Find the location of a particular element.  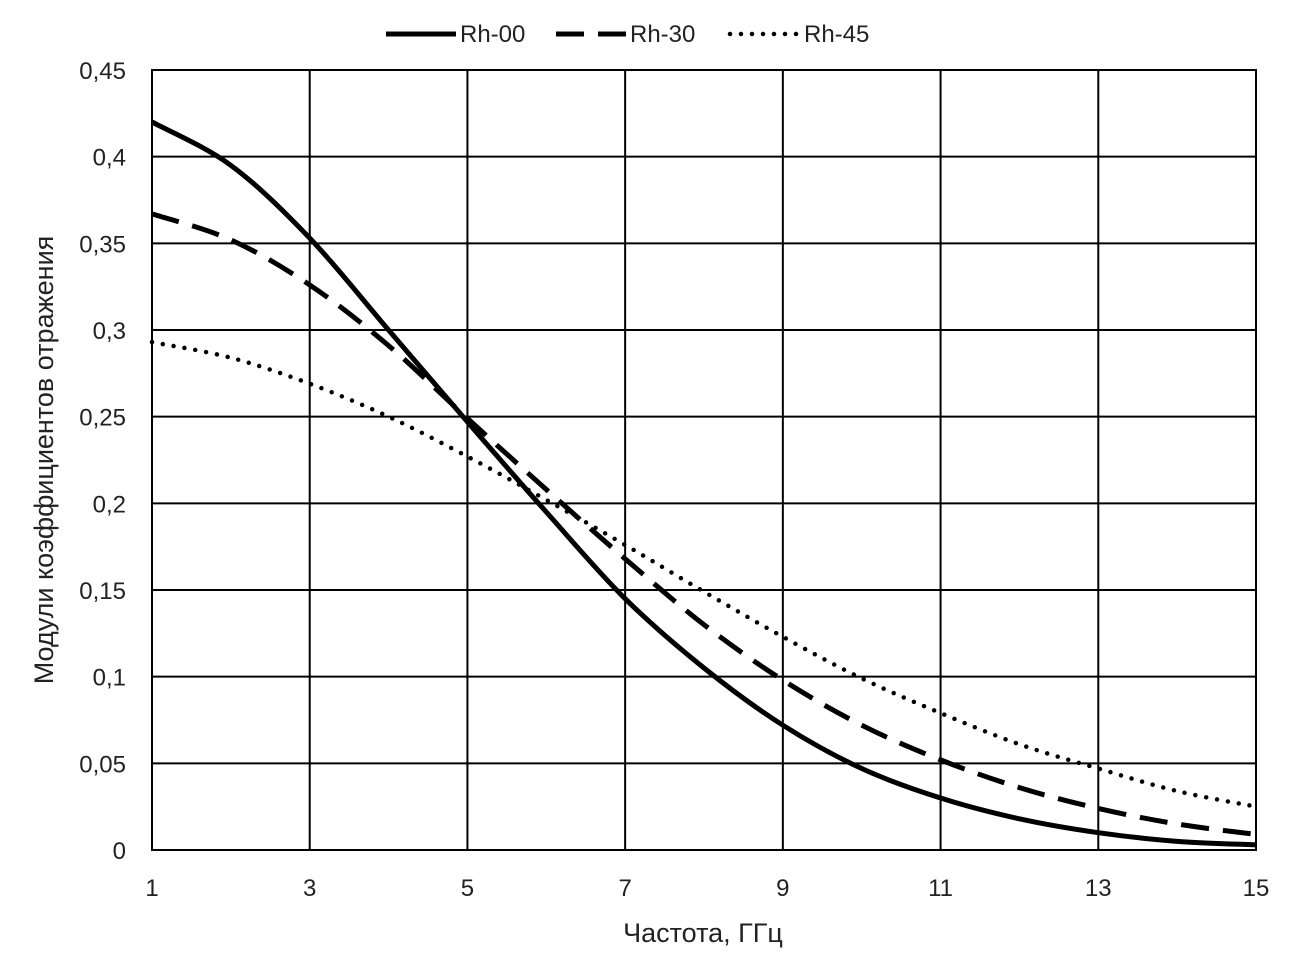

x-tick-label: 5 is located at coordinates (467, 888).